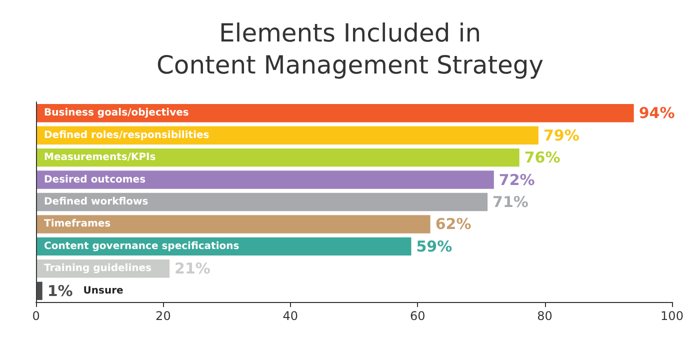  Describe the element at coordinates (510, 202) in the screenshot. I see `data-label: 71%` at that location.